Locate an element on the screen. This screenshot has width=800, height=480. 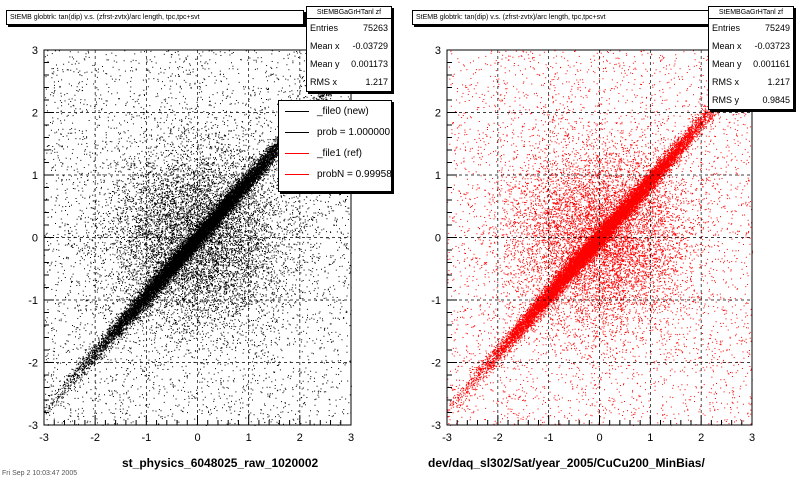
legend-entry: prob = 1.000000 is located at coordinates (335, 132).